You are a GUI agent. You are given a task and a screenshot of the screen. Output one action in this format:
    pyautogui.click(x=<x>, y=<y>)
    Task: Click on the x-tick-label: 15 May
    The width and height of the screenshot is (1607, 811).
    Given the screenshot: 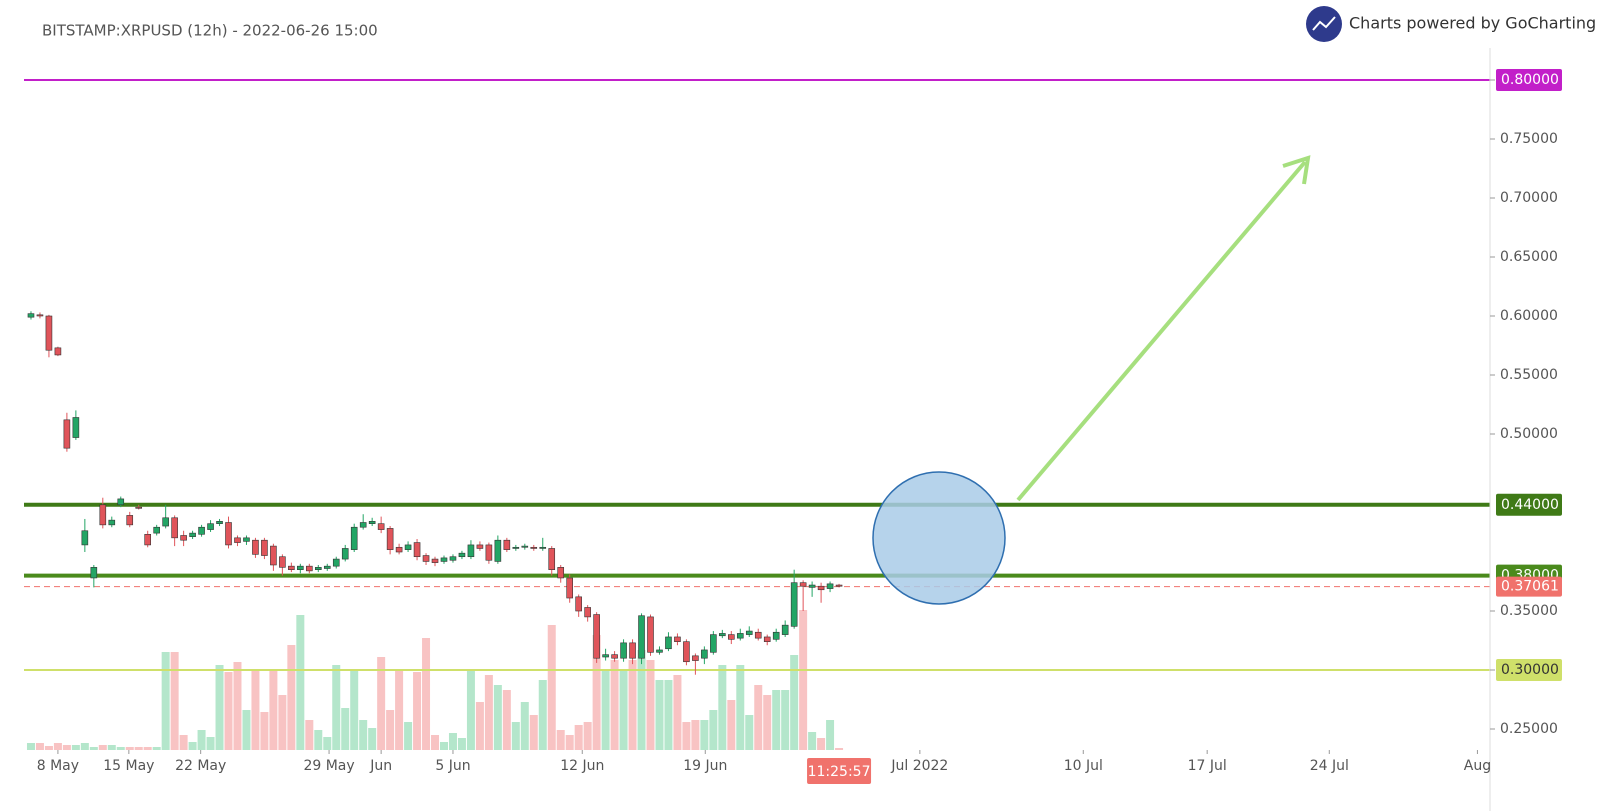 What is the action you would take?
    pyautogui.click(x=128, y=766)
    